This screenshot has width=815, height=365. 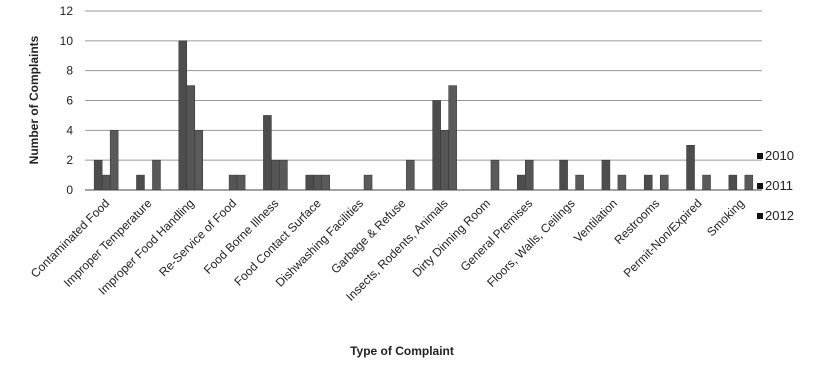 I want to click on legend-label: 2012, so click(x=779, y=215).